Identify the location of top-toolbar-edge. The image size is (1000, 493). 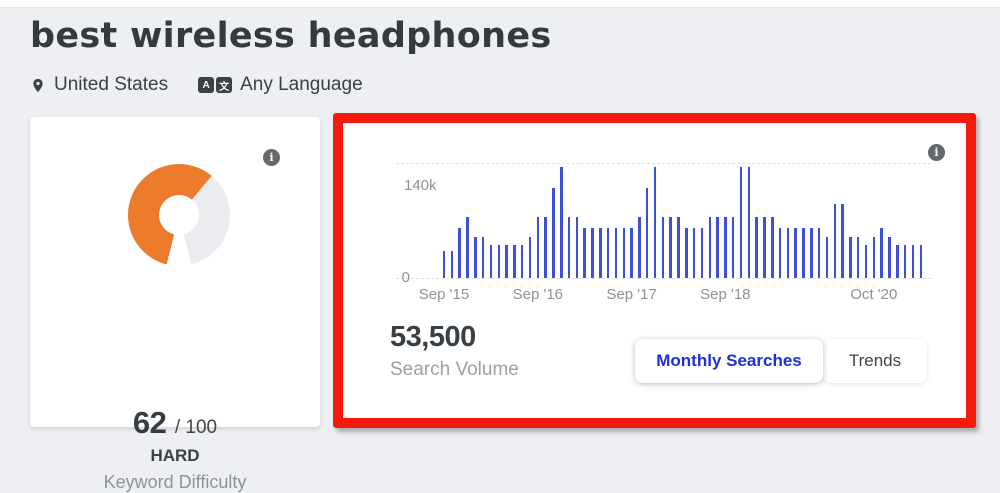
(500, 4).